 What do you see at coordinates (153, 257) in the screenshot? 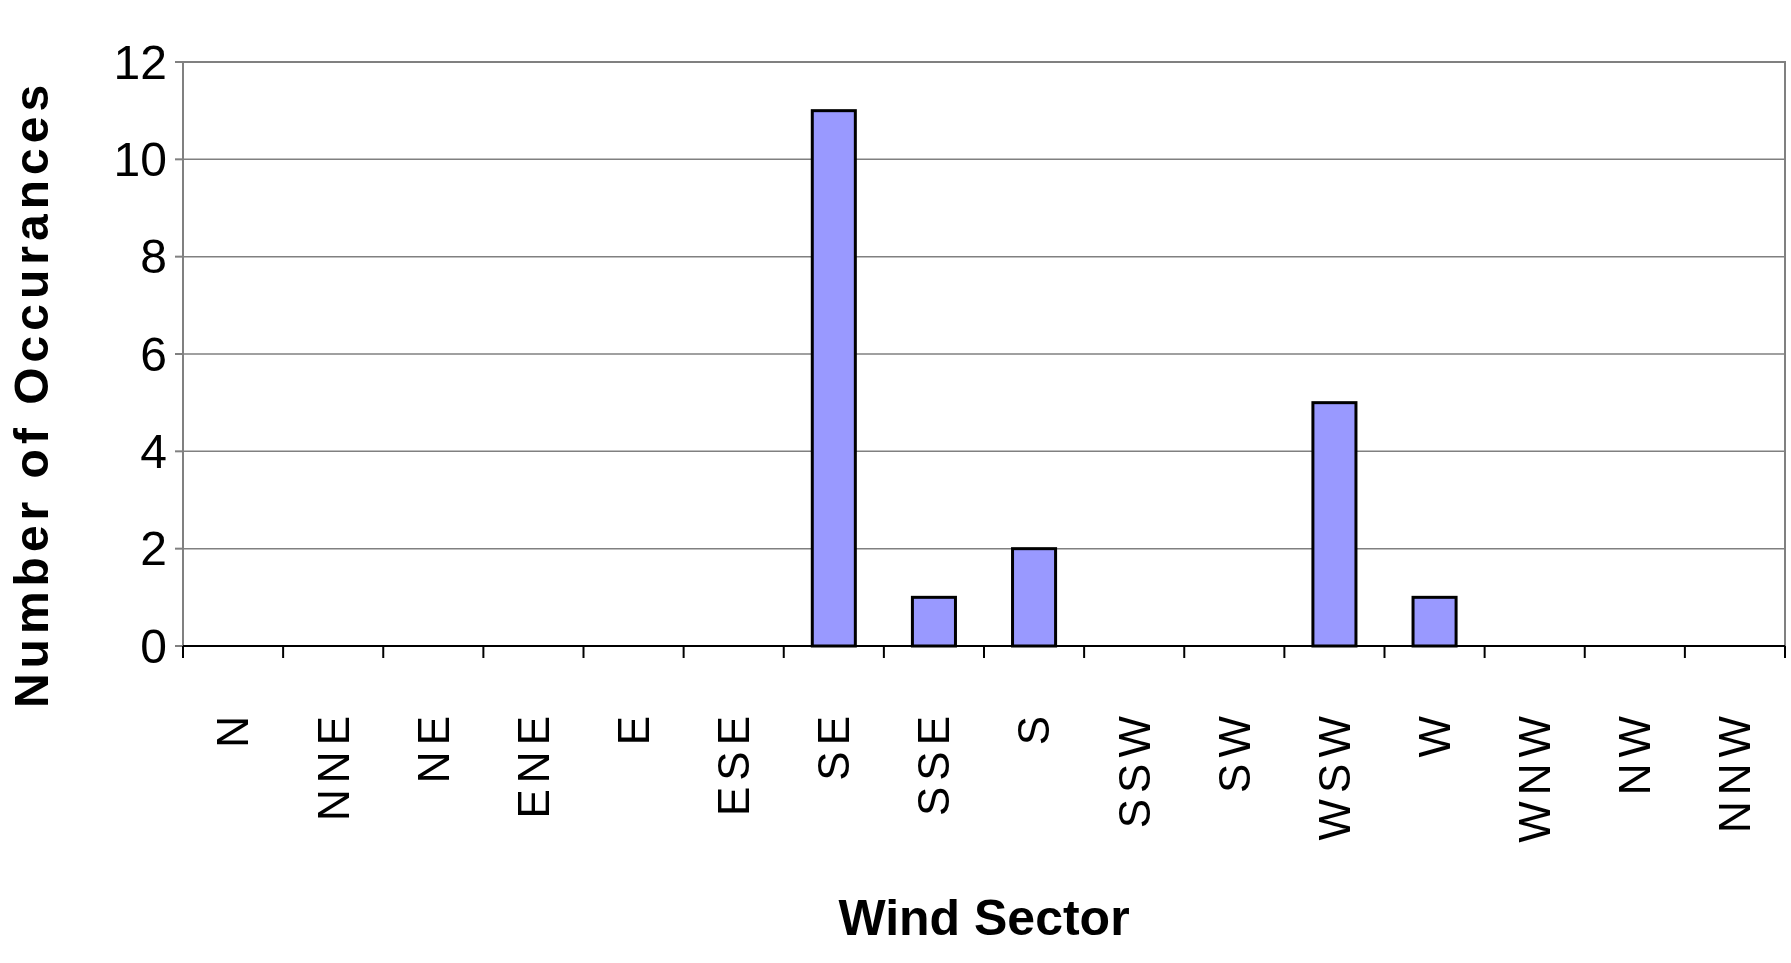
I see `y-tick-label: 8` at bounding box center [153, 257].